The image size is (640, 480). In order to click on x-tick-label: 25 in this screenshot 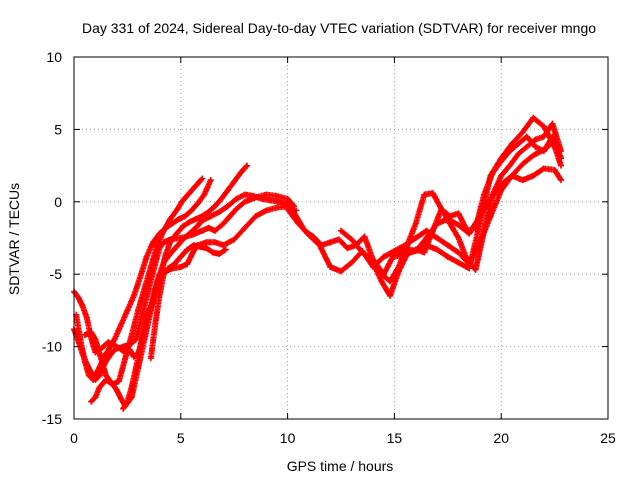, I will do `click(608, 438)`.